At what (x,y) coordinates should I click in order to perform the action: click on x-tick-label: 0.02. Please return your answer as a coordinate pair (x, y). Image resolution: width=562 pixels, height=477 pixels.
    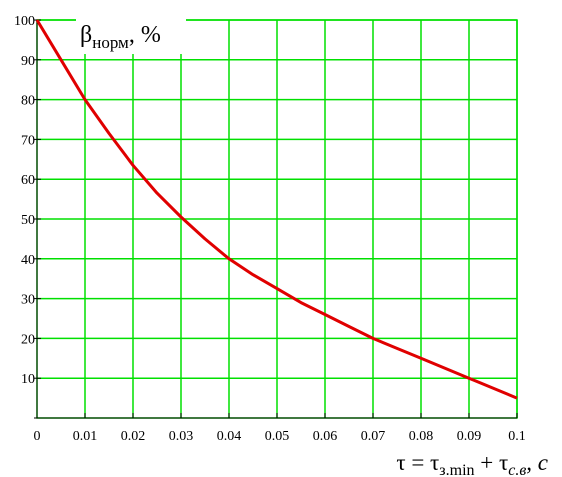
    Looking at the image, I should click on (133, 436).